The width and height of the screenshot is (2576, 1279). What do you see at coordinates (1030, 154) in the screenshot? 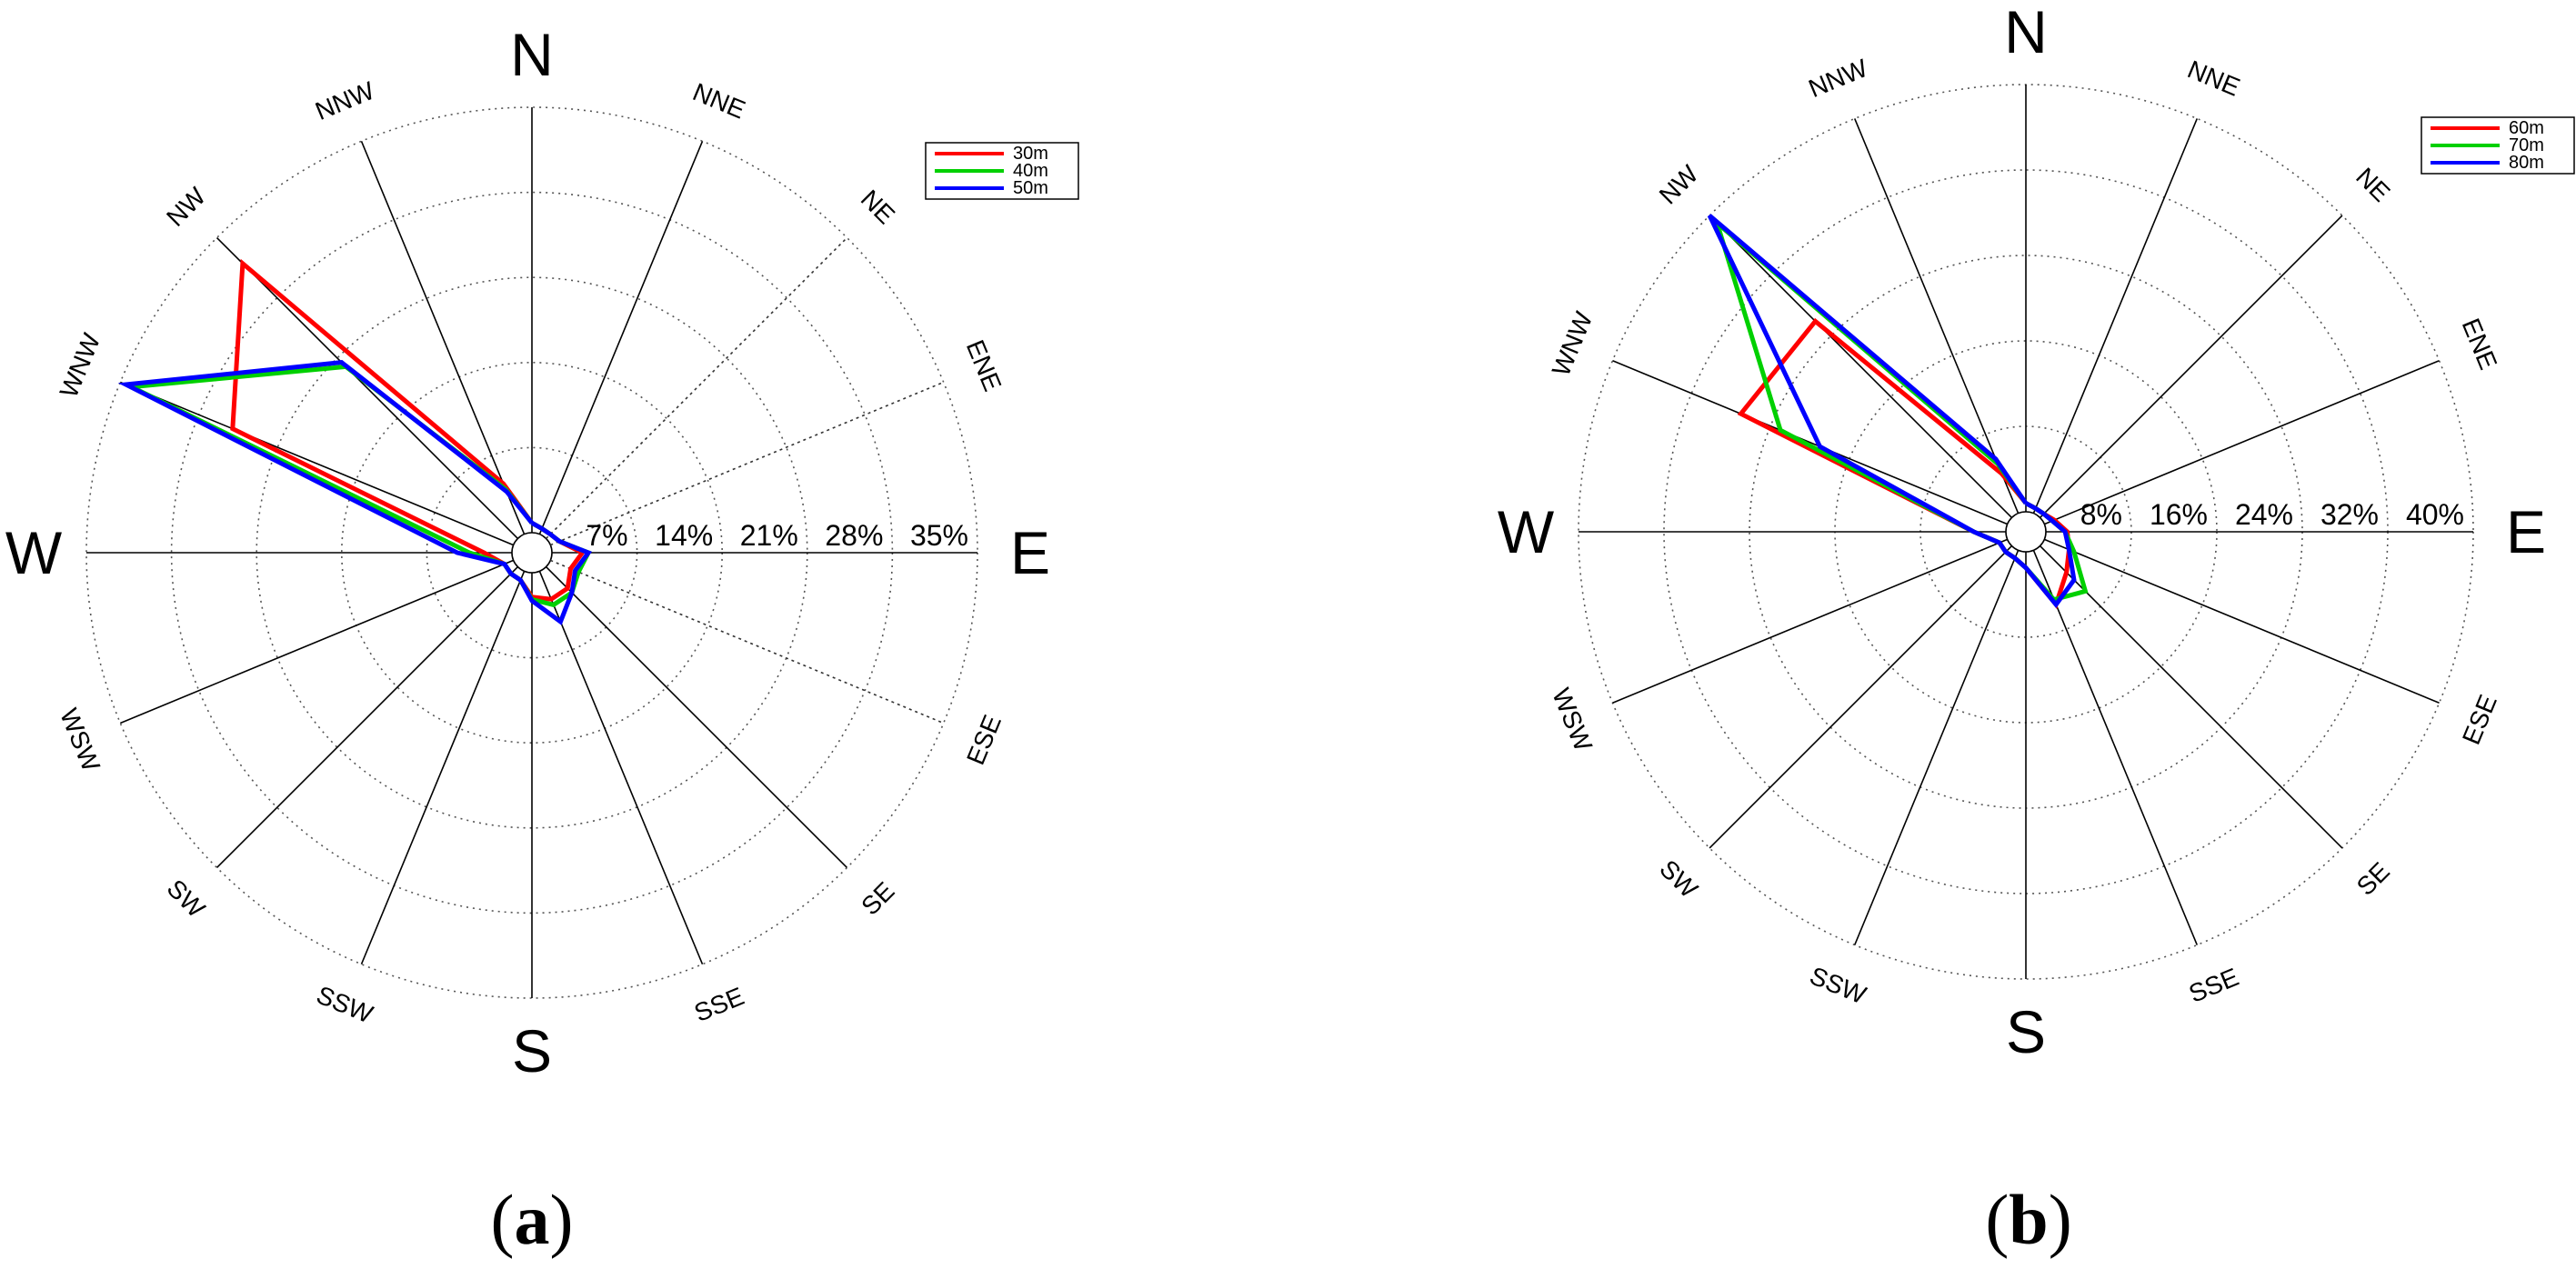
I see `legend-label-30m: 30m` at bounding box center [1030, 154].